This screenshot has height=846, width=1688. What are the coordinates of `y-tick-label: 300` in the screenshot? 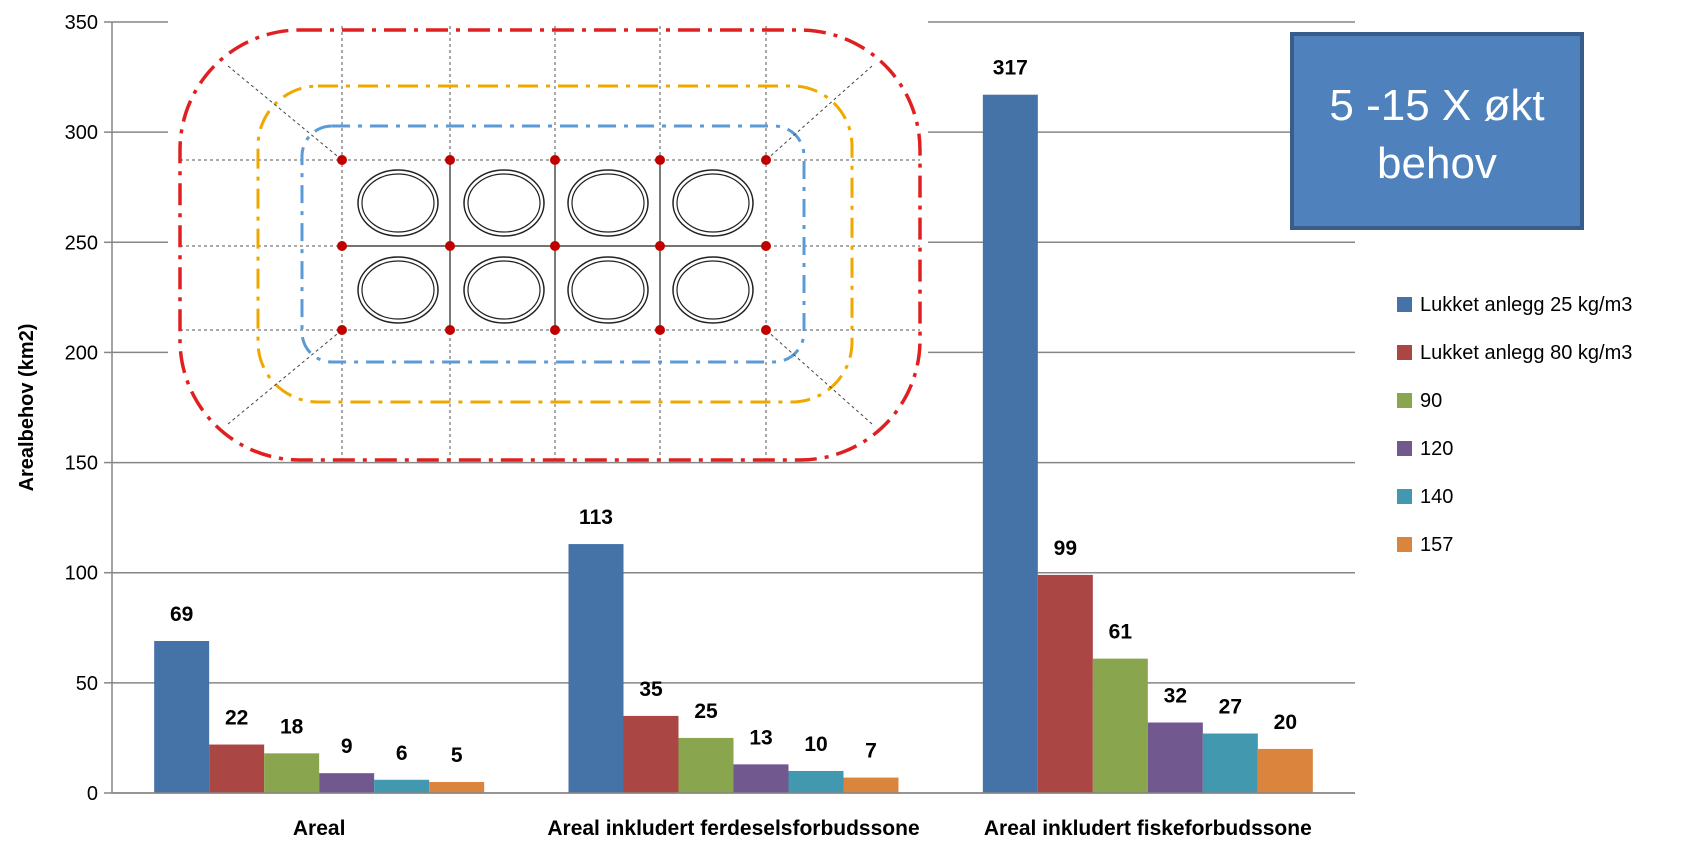 It's located at (81, 133).